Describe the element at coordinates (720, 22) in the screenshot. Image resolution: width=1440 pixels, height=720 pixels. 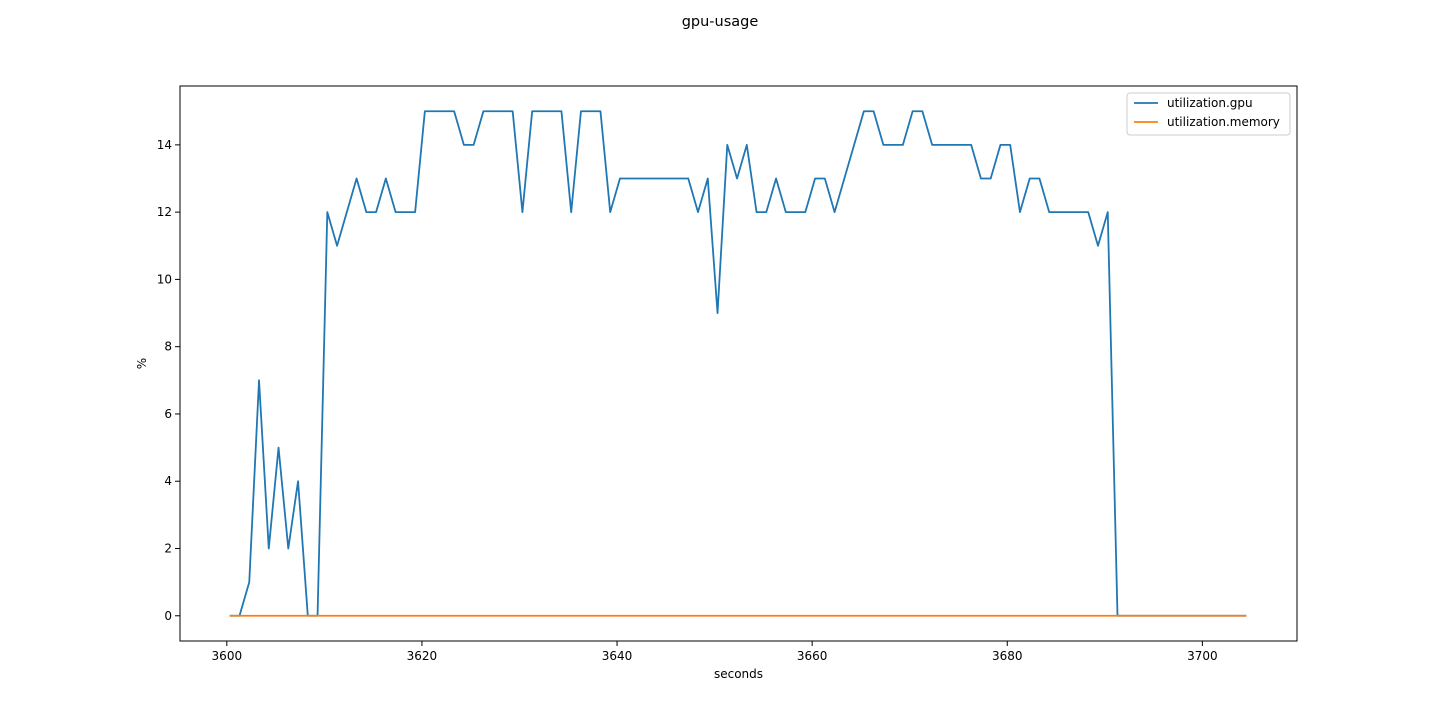
I see `chart-title: gpu-usage` at that location.